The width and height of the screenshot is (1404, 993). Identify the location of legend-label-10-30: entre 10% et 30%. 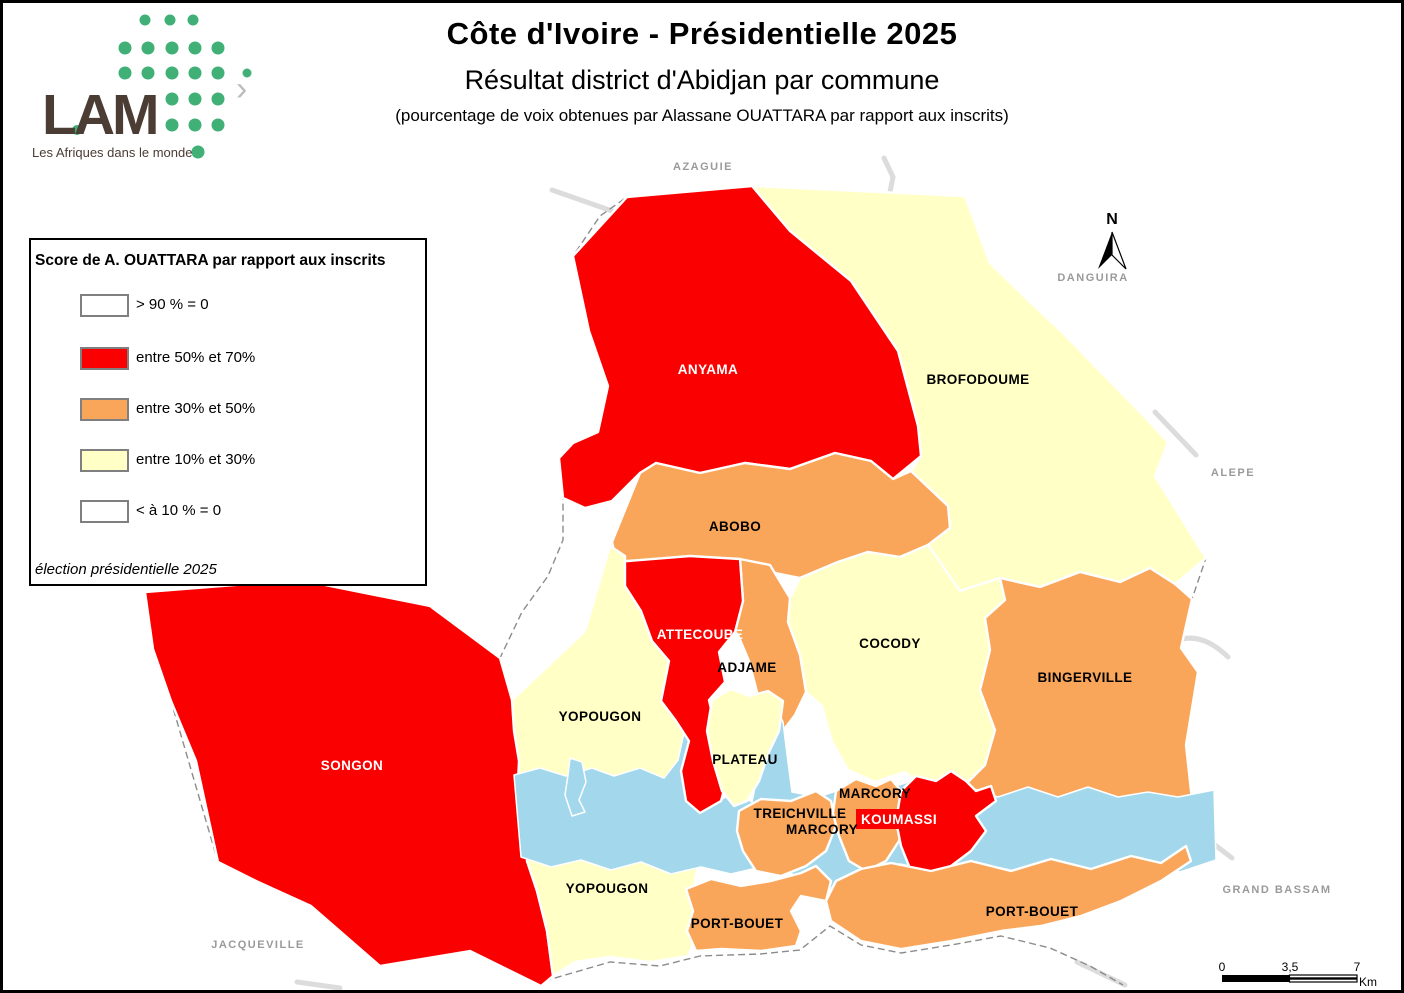
(196, 459).